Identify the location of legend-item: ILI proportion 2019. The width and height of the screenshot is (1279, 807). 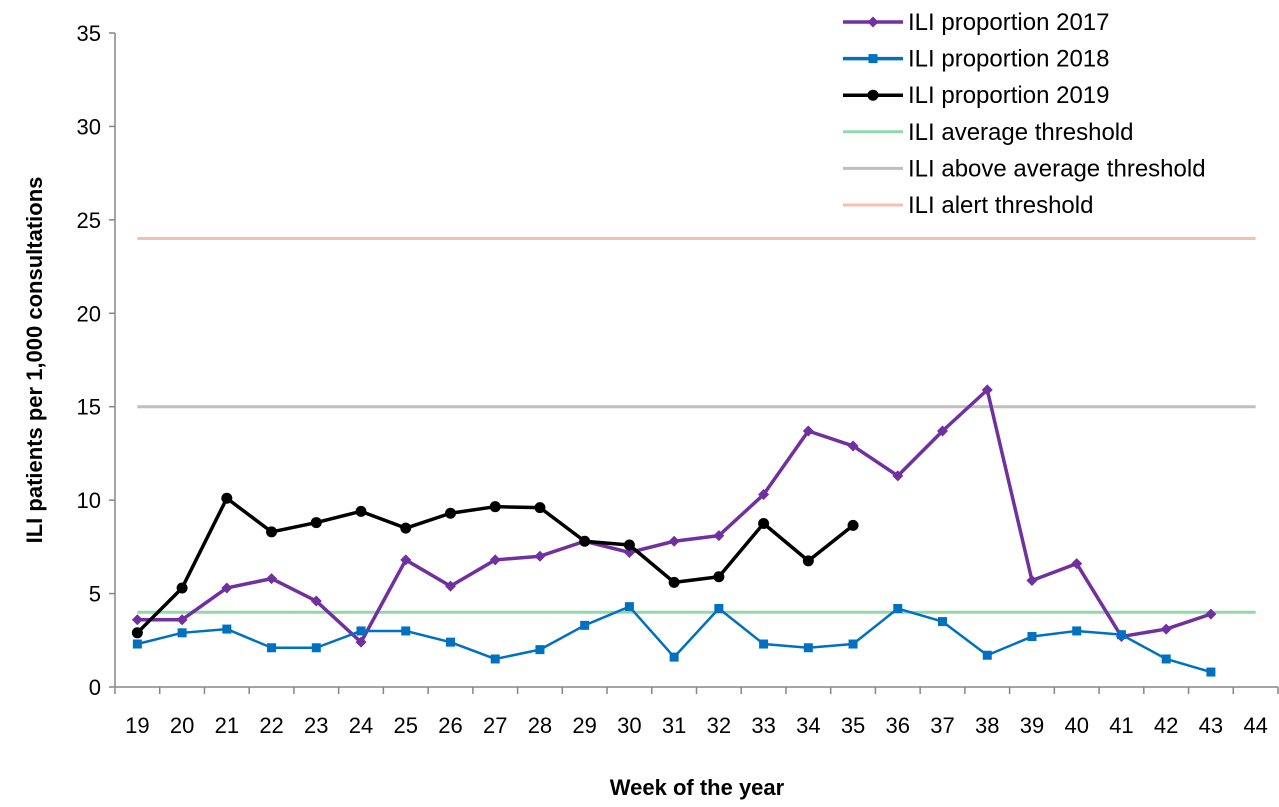
(976, 95).